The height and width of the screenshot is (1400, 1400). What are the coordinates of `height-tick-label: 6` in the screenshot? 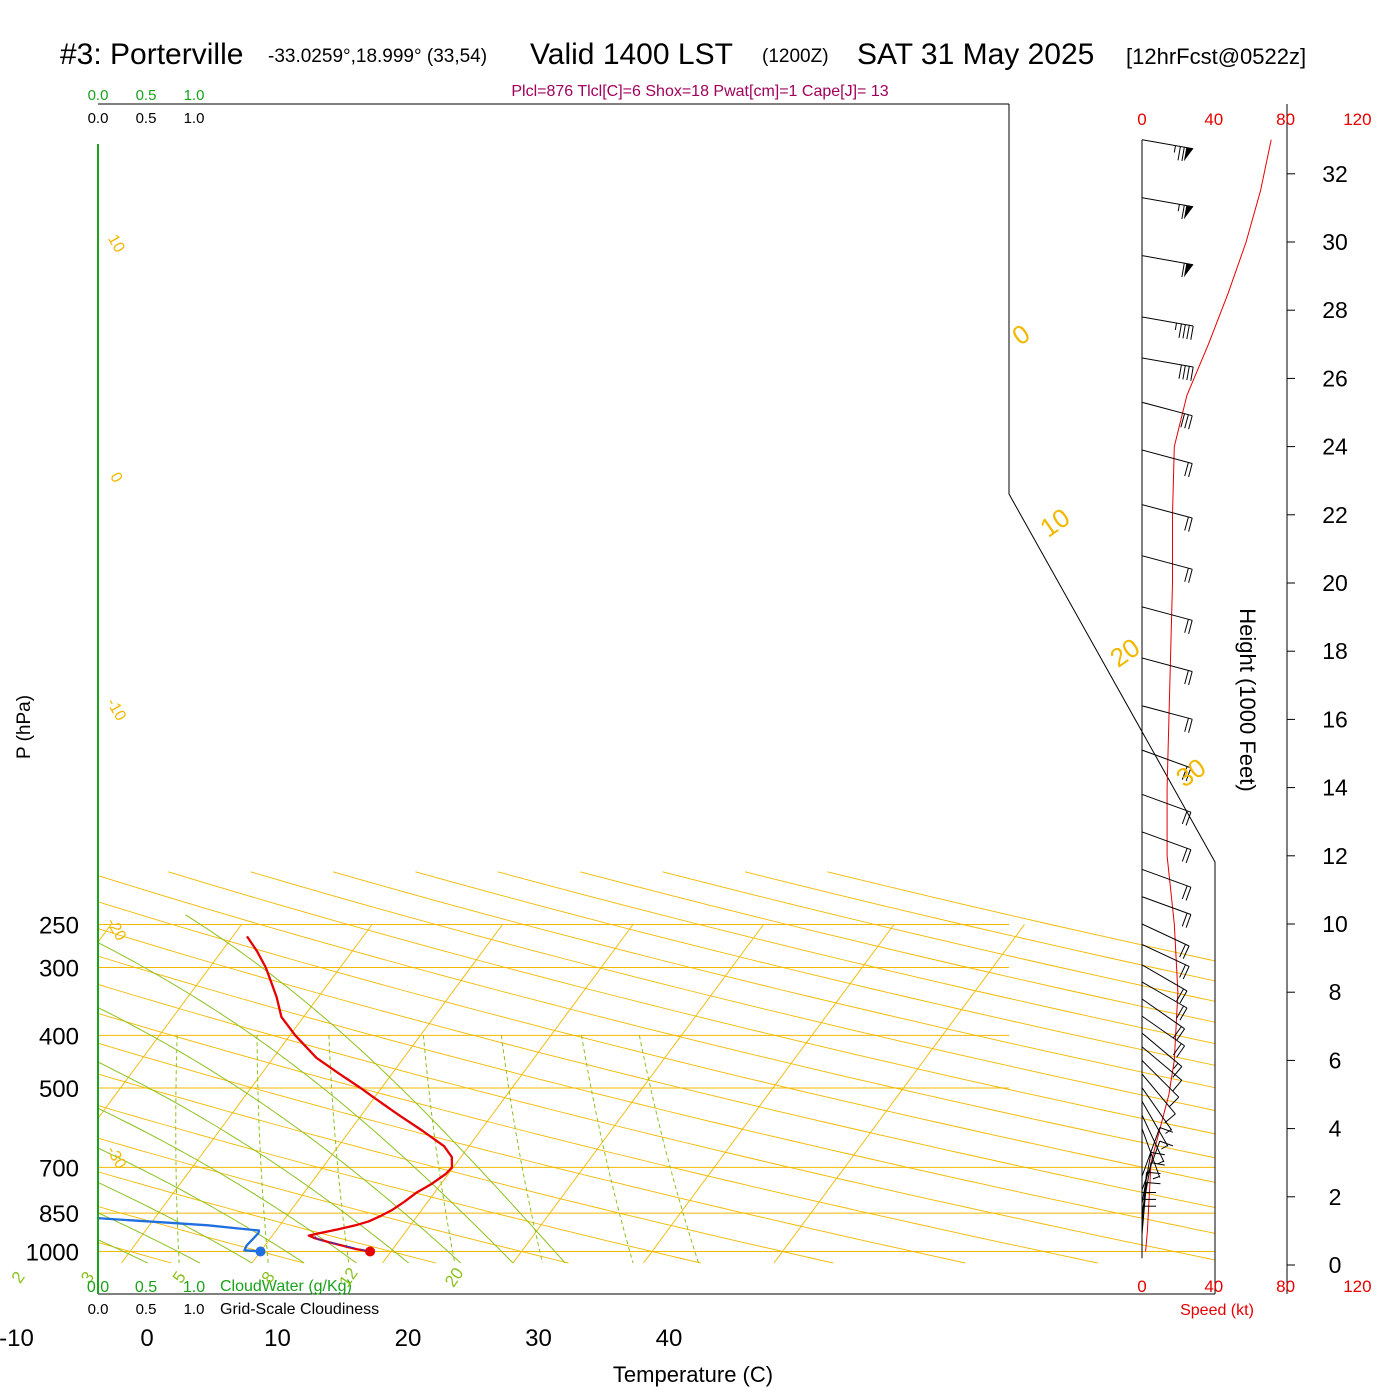 It's located at (1335, 1060).